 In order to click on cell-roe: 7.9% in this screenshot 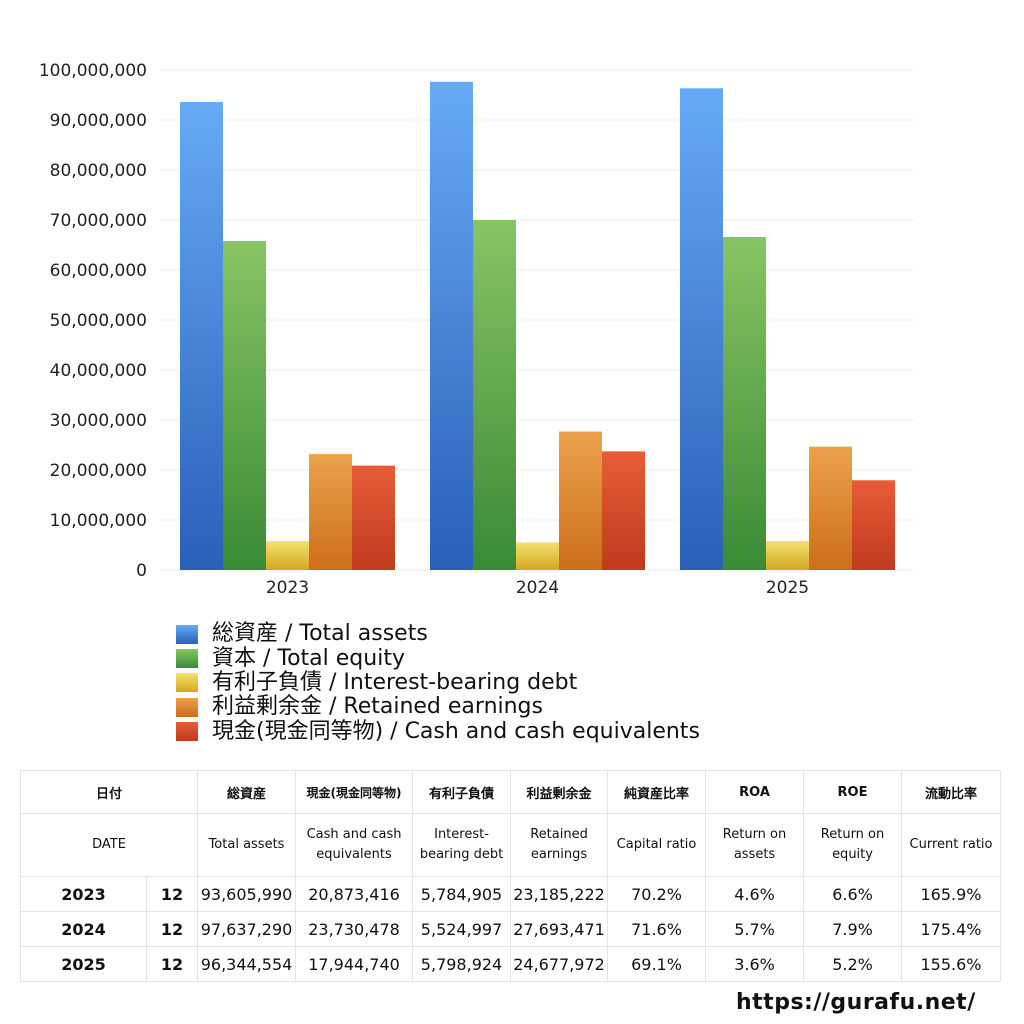, I will do `click(853, 929)`.